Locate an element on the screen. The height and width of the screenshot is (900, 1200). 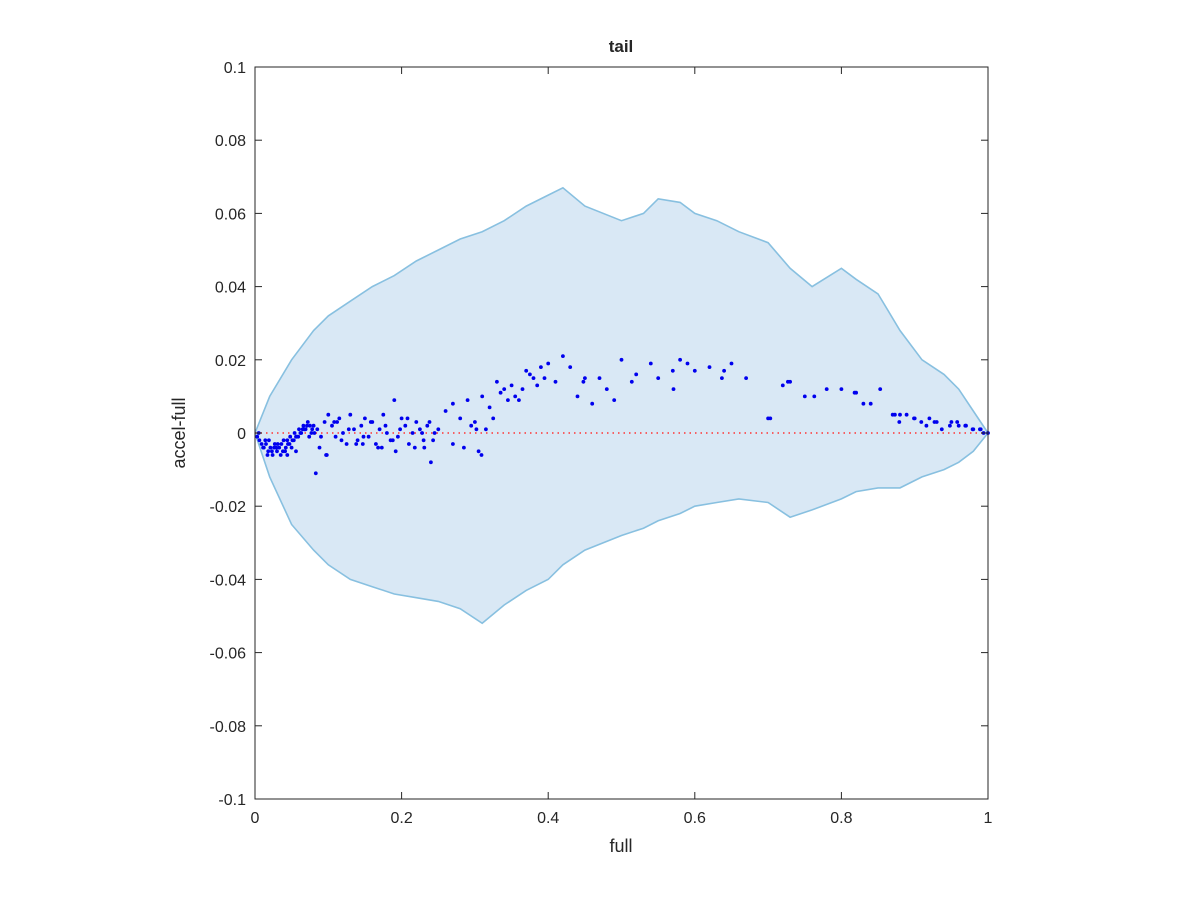
y-tick-label: 0.08 is located at coordinates (230, 141).